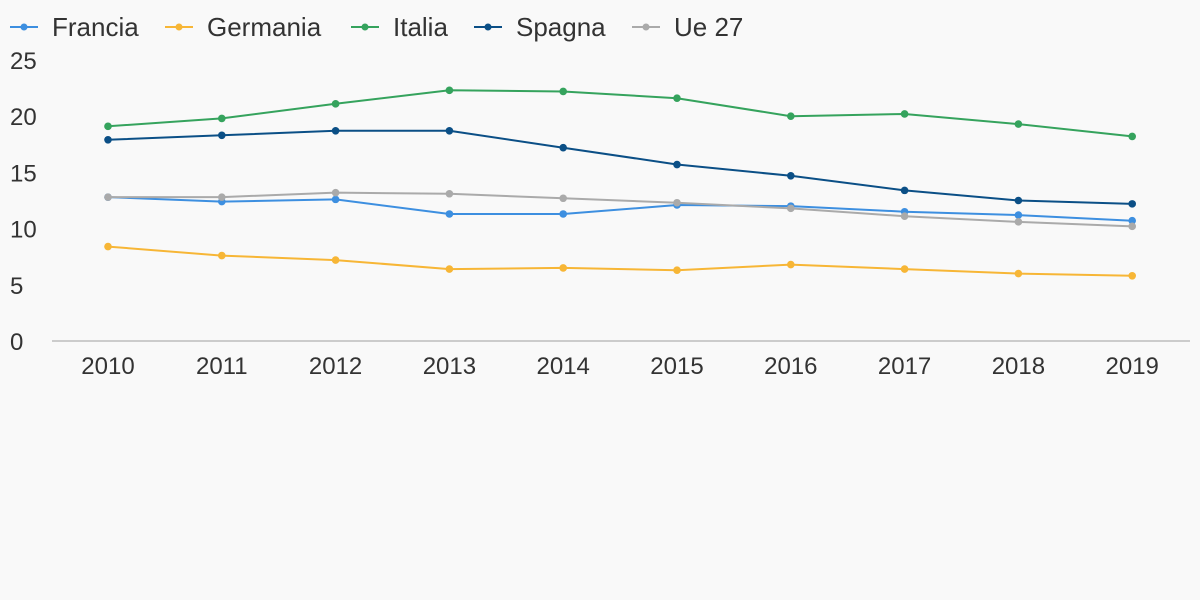 This screenshot has height=600, width=1200. I want to click on x-tick-label: 2012, so click(335, 366).